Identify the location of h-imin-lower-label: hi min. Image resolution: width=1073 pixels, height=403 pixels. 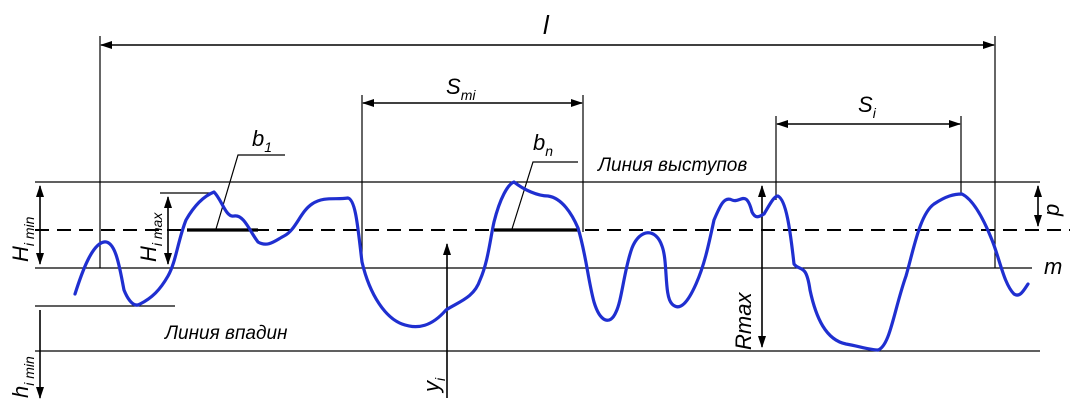
(22, 377).